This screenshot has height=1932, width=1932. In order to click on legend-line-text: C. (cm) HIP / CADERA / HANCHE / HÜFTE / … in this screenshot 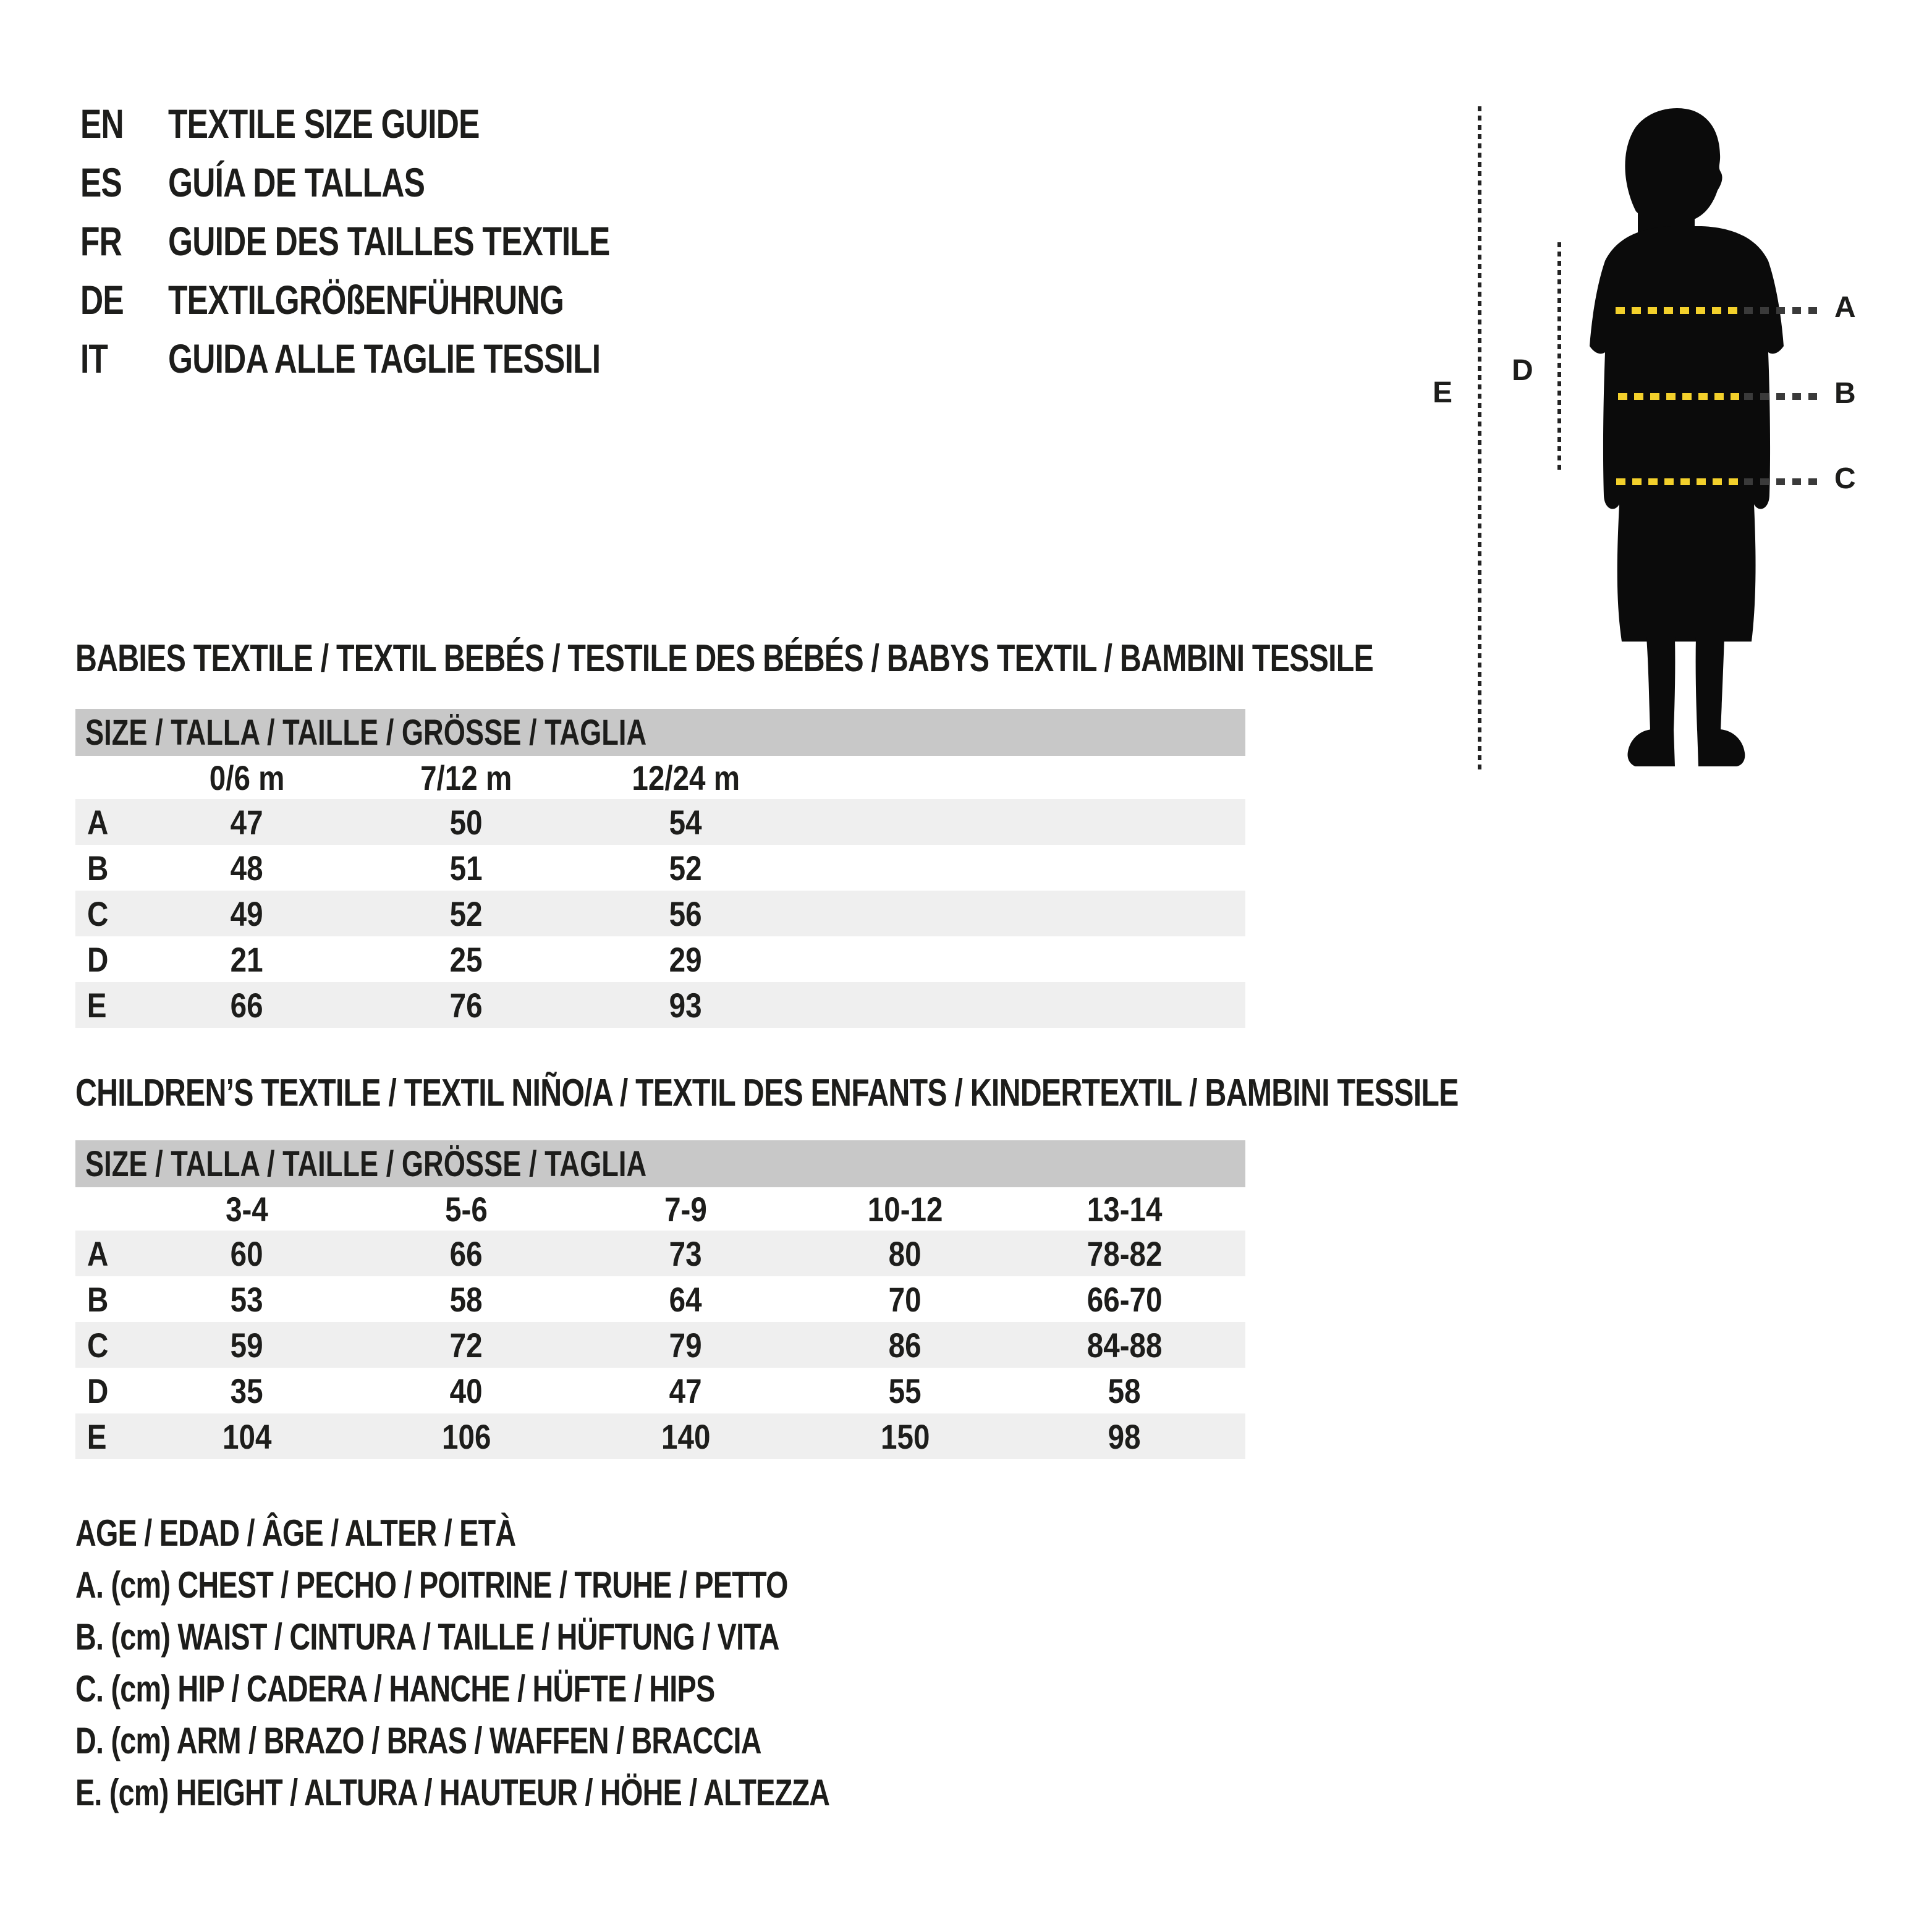, I will do `click(395, 1688)`.